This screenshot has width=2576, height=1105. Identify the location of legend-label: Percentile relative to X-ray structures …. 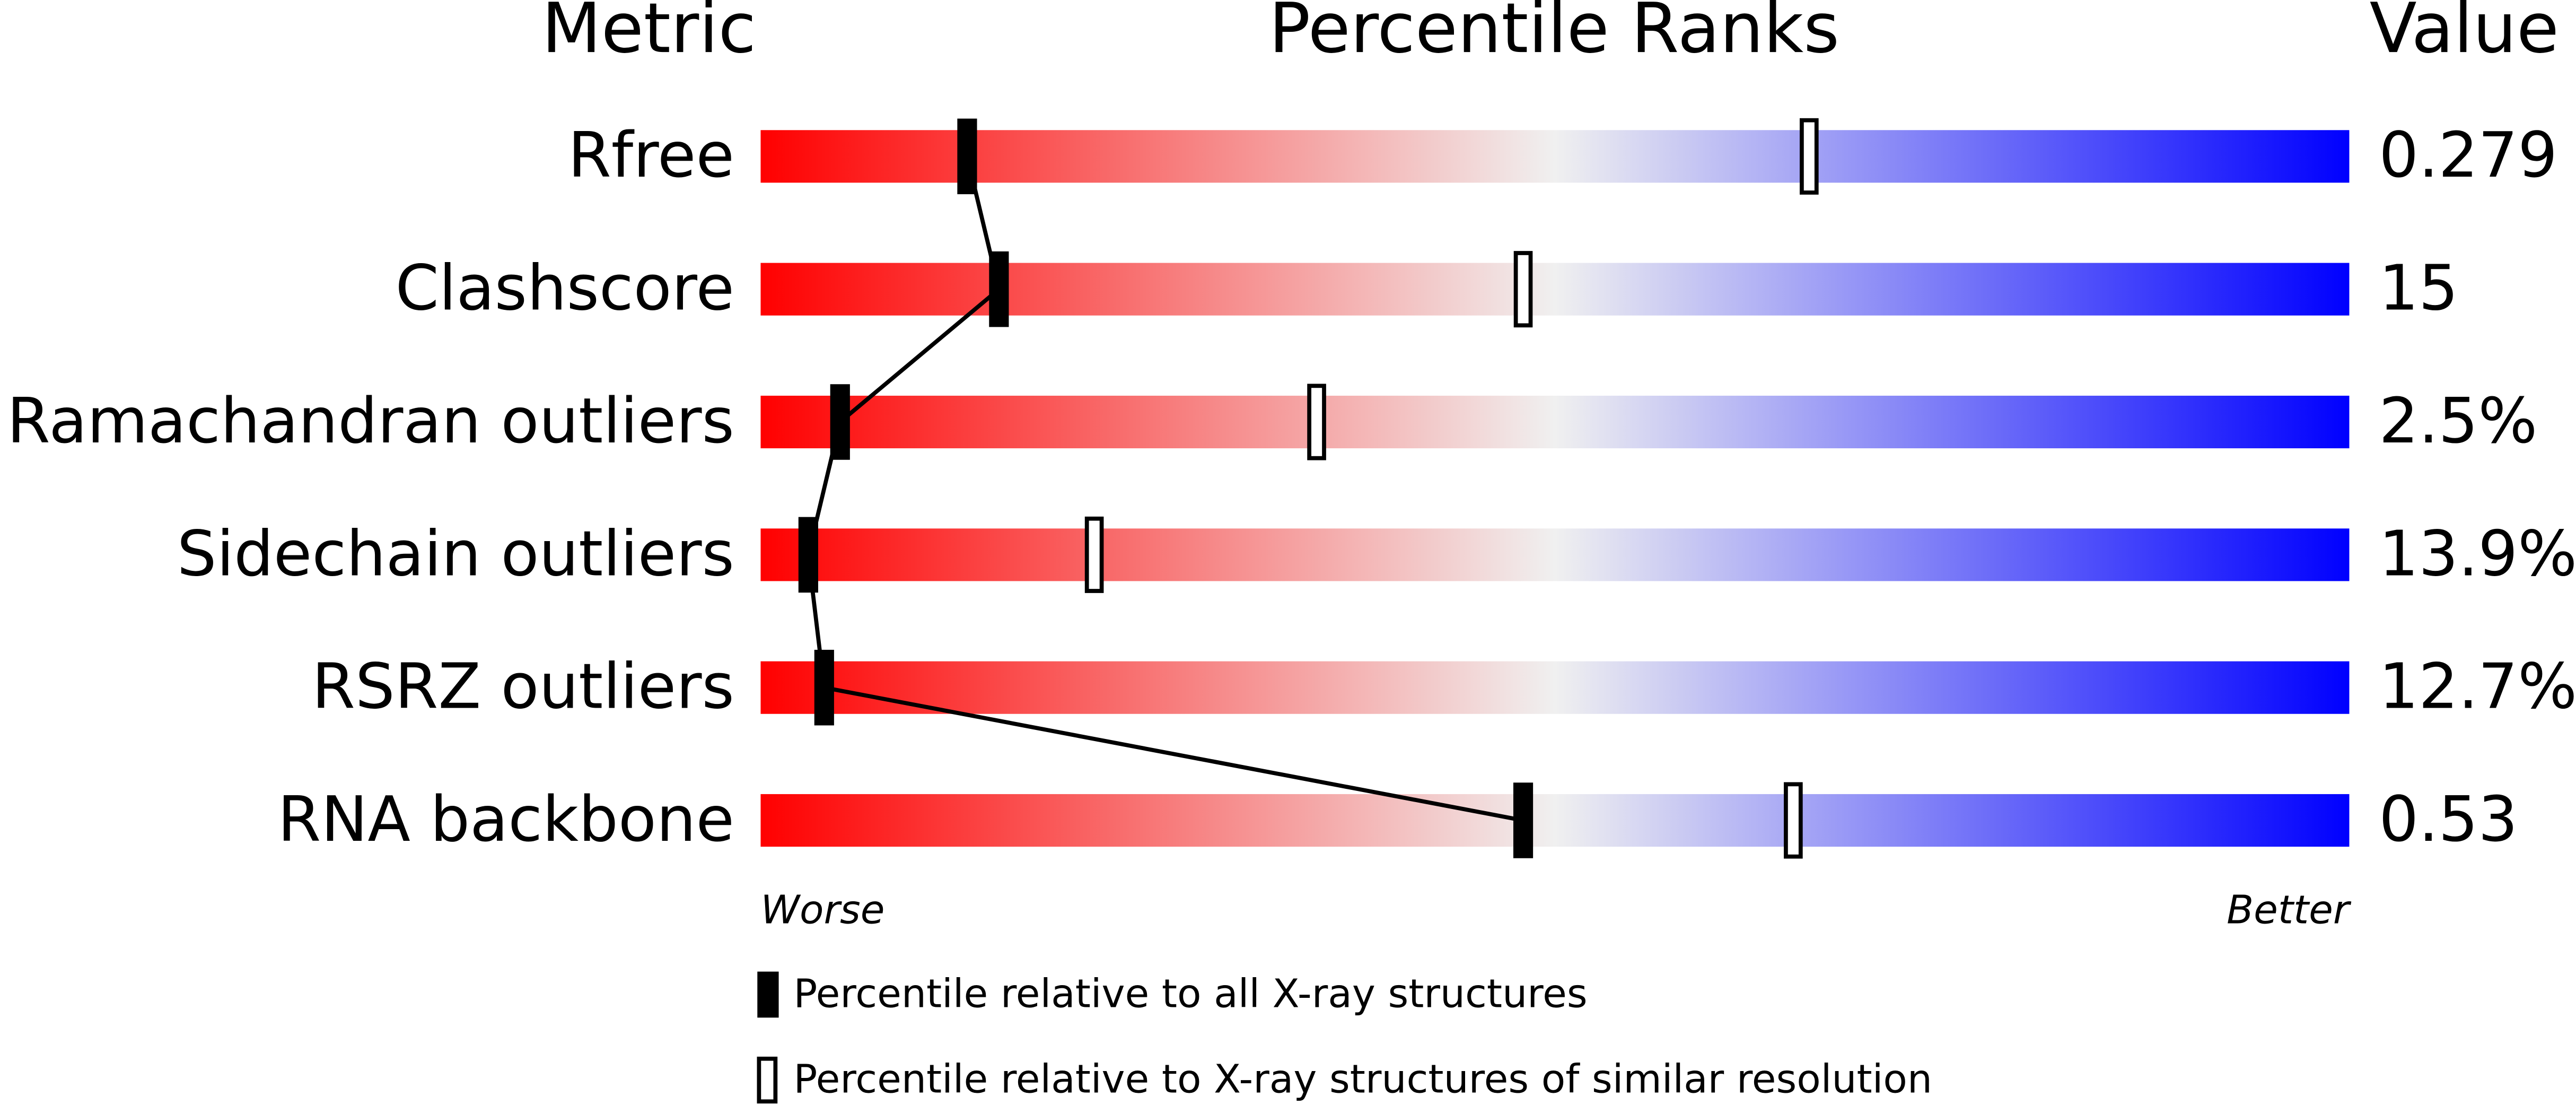
(1362, 1079).